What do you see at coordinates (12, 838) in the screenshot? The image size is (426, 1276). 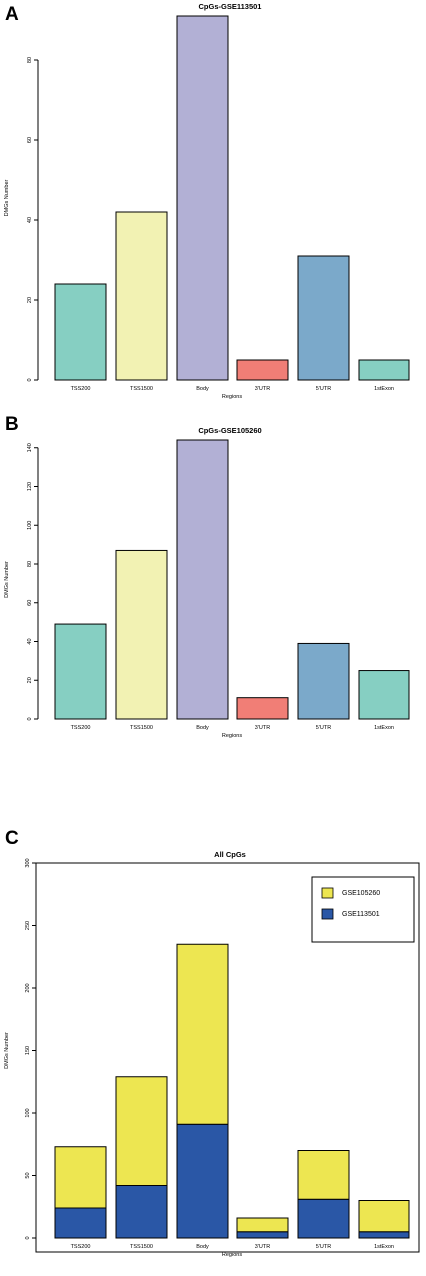 I see `panel-letter-c: C` at bounding box center [12, 838].